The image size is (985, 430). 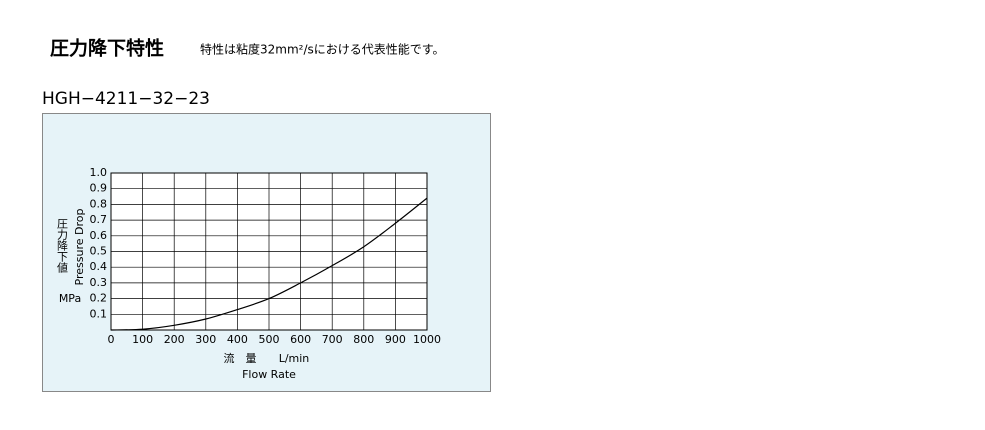 I want to click on y-unit: MPa, so click(x=70, y=298).